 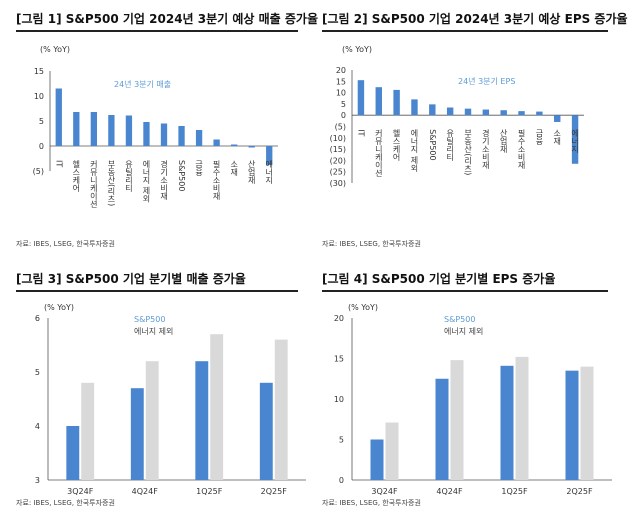 What do you see at coordinates (37, 426) in the screenshot?
I see `y-tick-label: 4` at bounding box center [37, 426].